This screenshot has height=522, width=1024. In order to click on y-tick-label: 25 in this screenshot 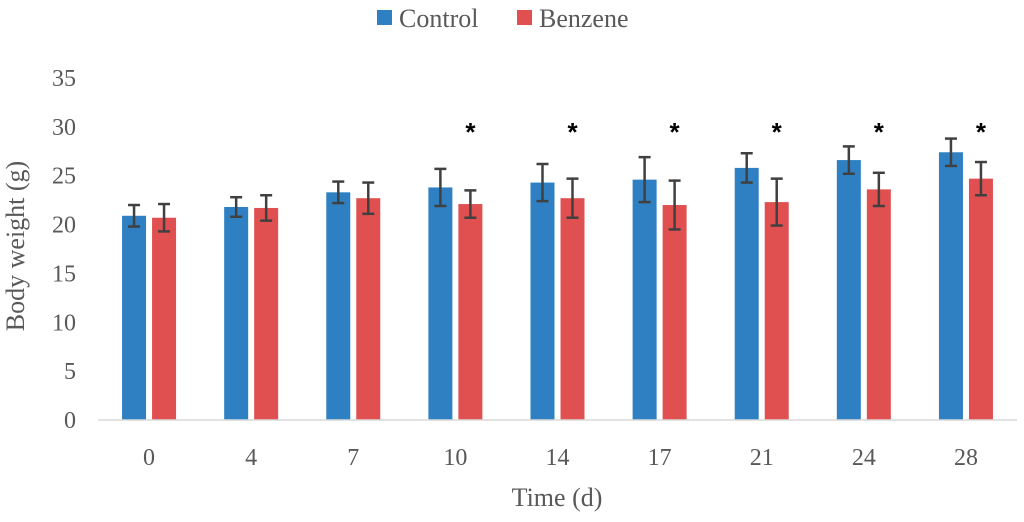, I will do `click(64, 177)`.